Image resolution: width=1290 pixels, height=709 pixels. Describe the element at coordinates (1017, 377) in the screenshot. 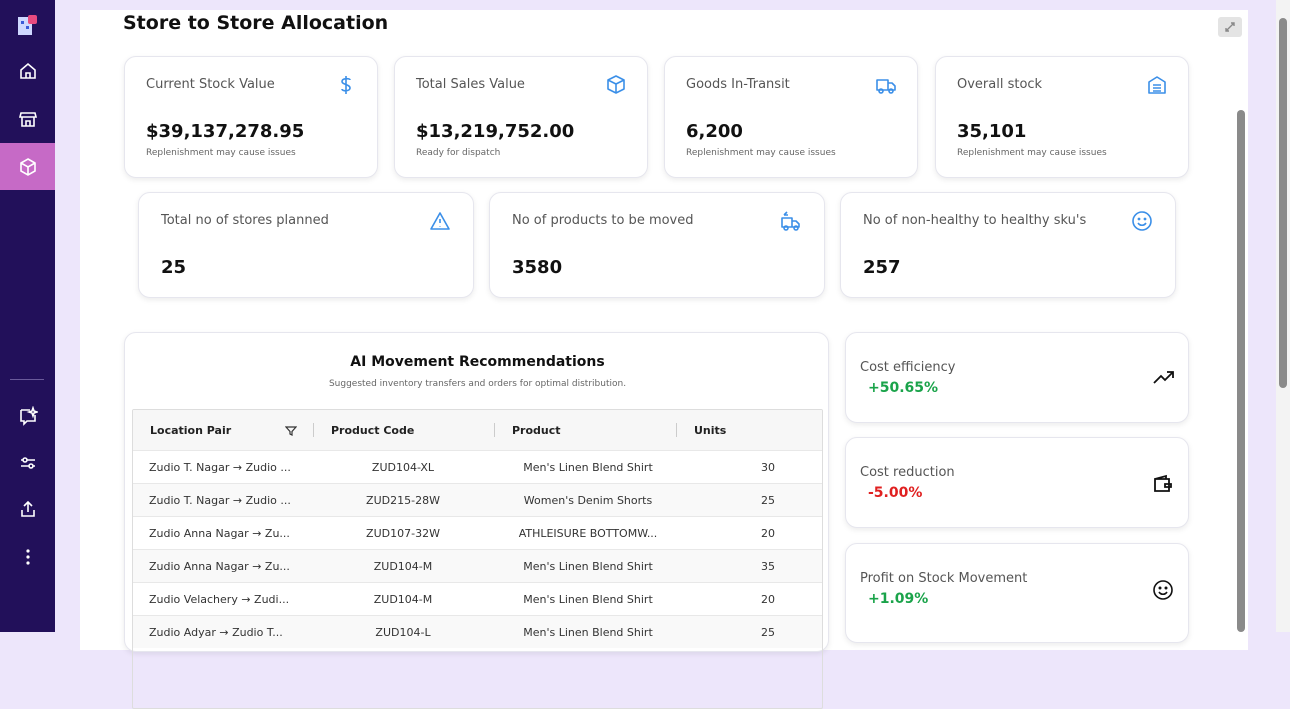

I see `metric-card: Cost efficiency +50.65%` at that location.